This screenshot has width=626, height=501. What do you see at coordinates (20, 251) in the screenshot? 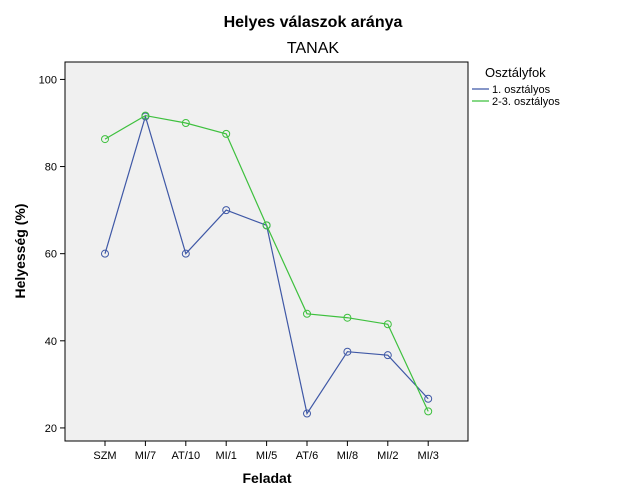
I see `y-axis-label: Helyesség (%)` at bounding box center [20, 251].